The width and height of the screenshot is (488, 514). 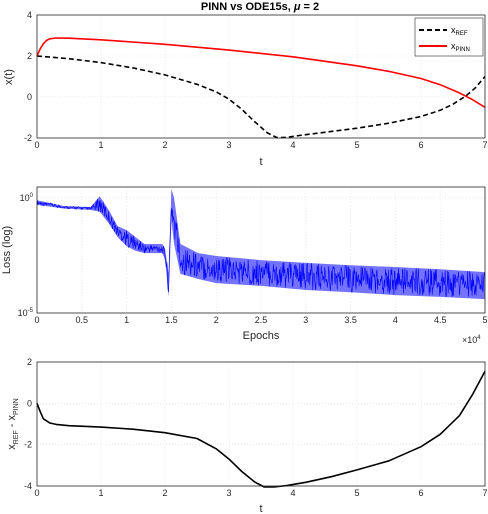 I want to click on panel2-x-ticks: 0 0.5 1 1.5 2 2.5 3 3.5 4 4.5 5, so click(x=260, y=320).